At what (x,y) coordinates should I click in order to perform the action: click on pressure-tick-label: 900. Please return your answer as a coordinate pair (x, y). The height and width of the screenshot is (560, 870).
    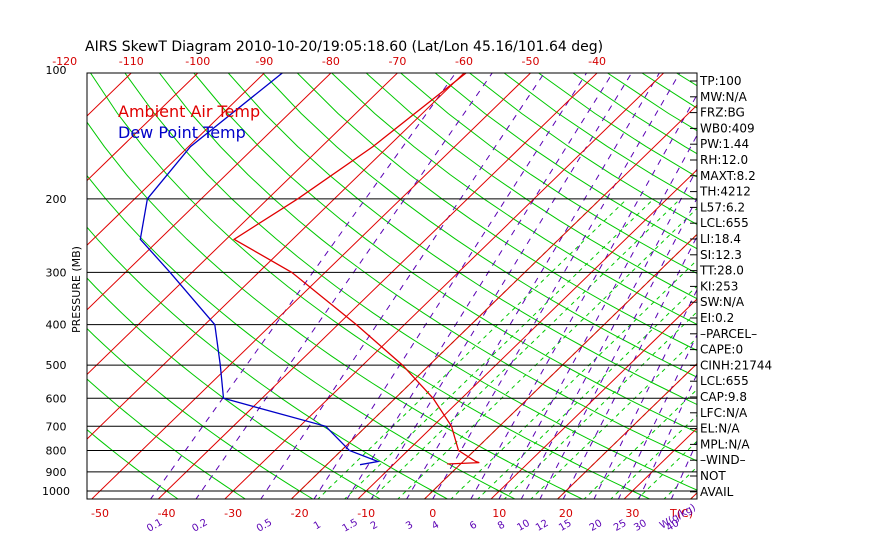
    Looking at the image, I should click on (56, 472).